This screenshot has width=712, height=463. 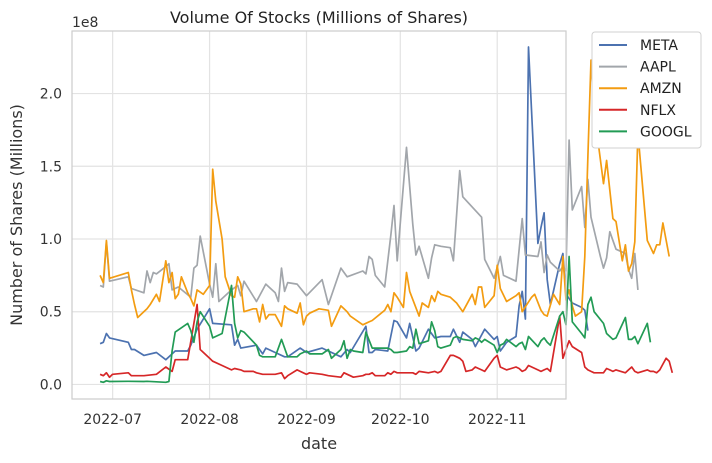 I want to click on x-tick-label: 2022-08, so click(x=209, y=420).